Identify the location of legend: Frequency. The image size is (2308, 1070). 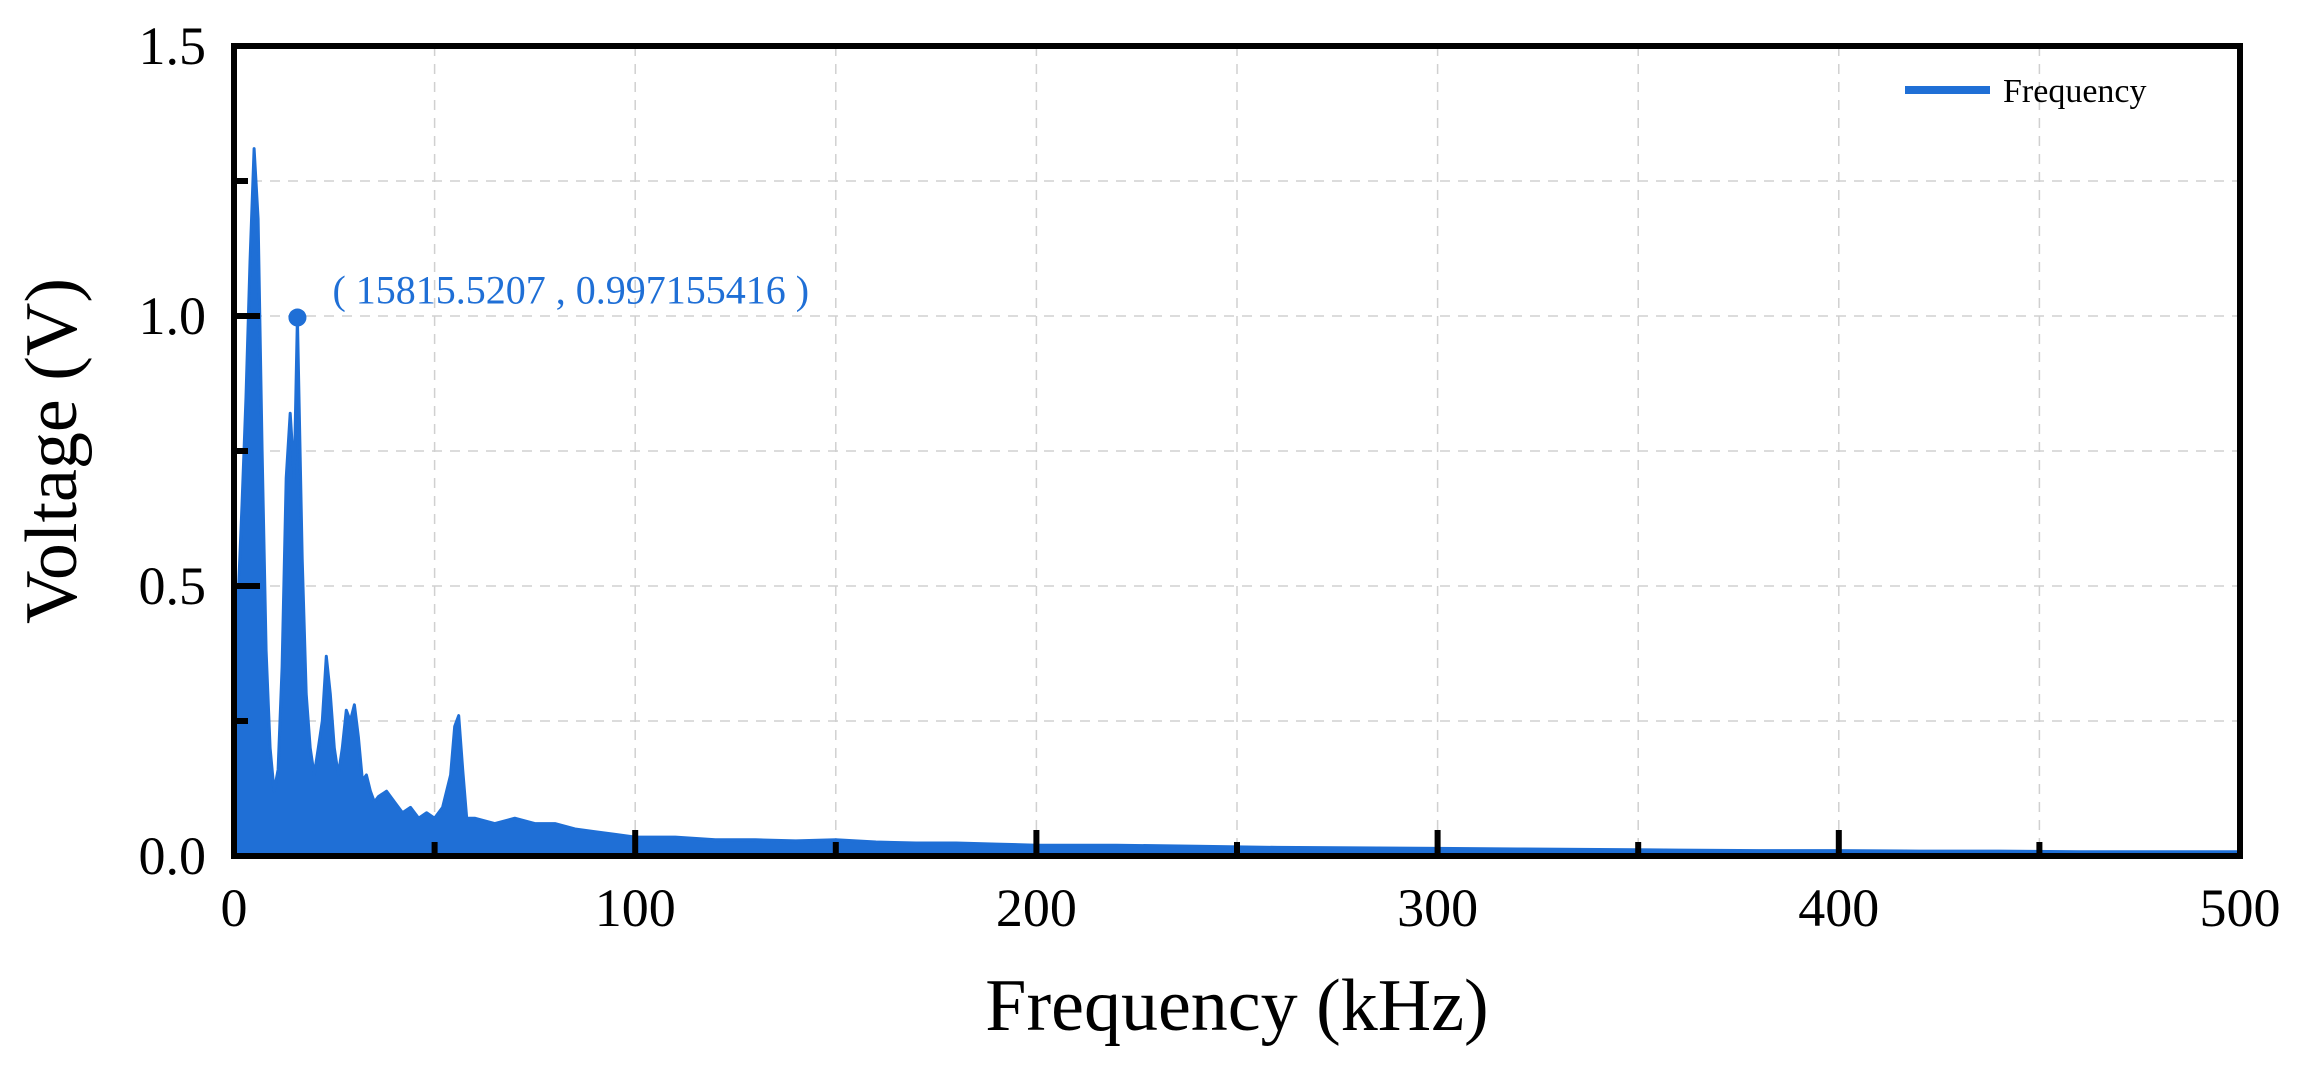
(2026, 91).